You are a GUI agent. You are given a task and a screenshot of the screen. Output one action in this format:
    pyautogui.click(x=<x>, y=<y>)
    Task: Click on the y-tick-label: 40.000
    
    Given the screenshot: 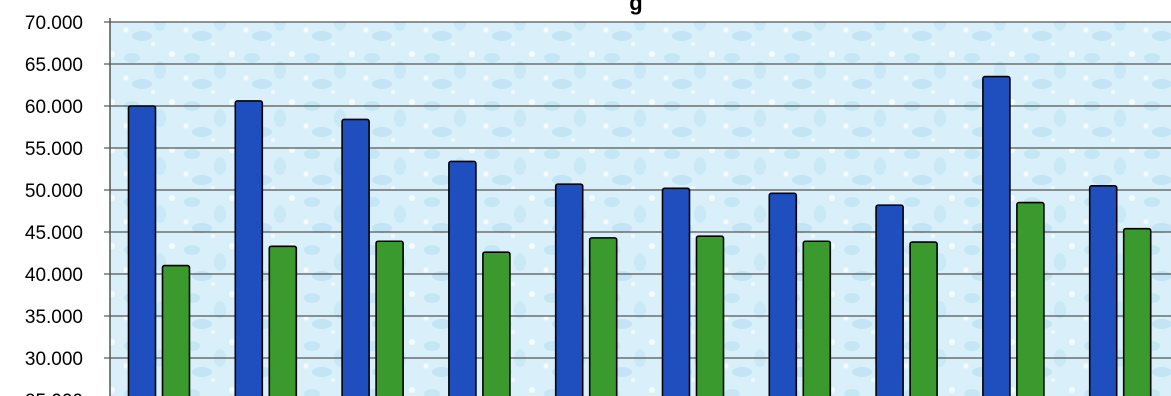 What is the action you would take?
    pyautogui.click(x=54, y=275)
    